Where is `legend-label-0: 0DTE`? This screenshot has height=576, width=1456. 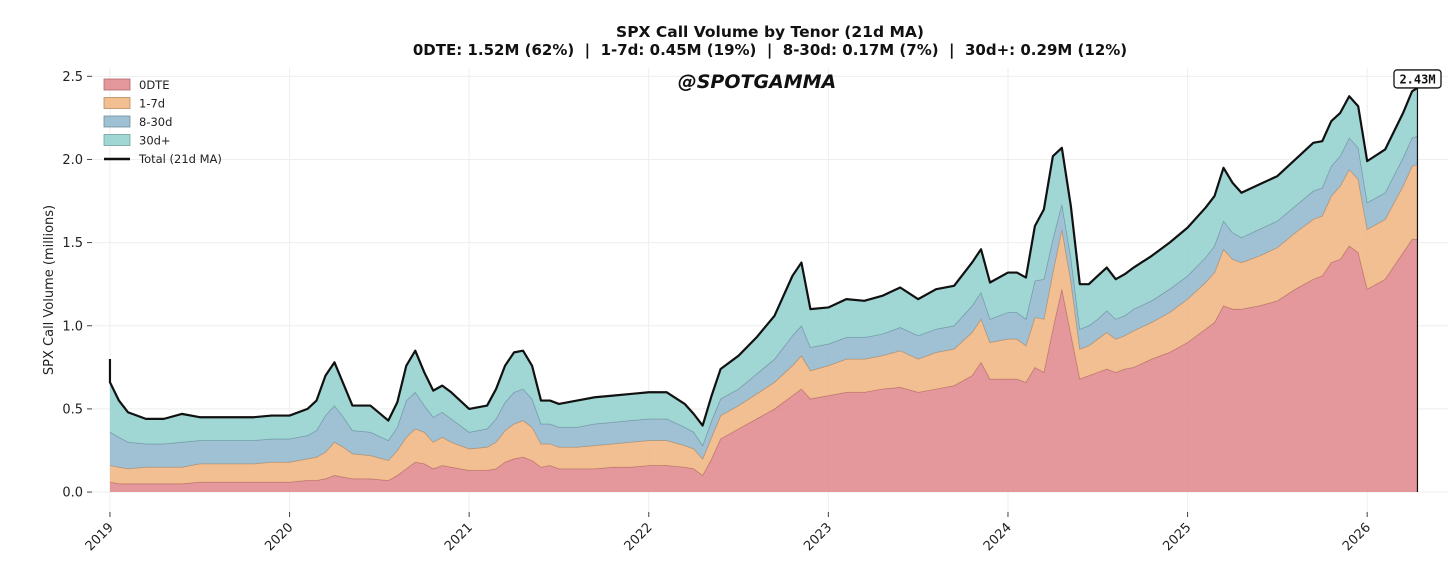 legend-label-0: 0DTE is located at coordinates (154, 85).